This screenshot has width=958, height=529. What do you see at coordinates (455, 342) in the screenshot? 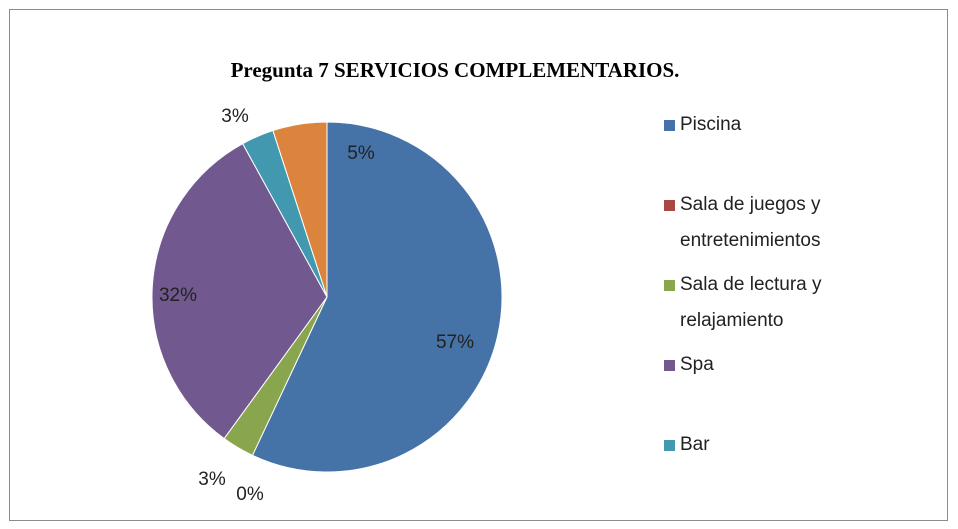
I see `data-label: 57%` at bounding box center [455, 342].